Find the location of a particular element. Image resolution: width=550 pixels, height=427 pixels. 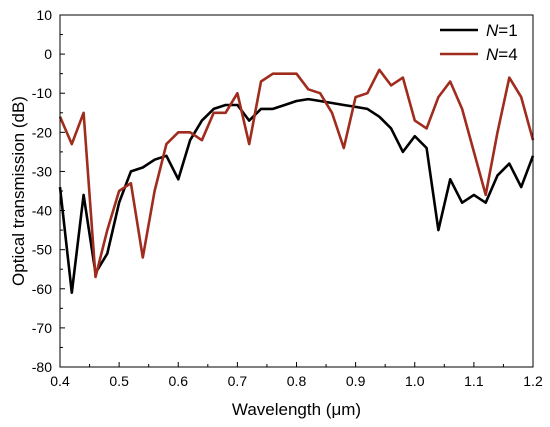

x-tick-label: 1.1 is located at coordinates (474, 381).